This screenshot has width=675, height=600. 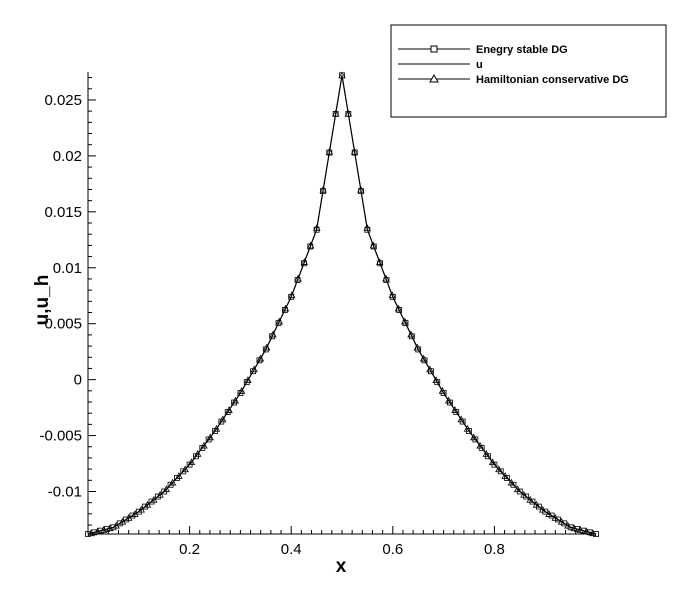 What do you see at coordinates (63, 324) in the screenshot?
I see `y-tick-label: 0.005` at bounding box center [63, 324].